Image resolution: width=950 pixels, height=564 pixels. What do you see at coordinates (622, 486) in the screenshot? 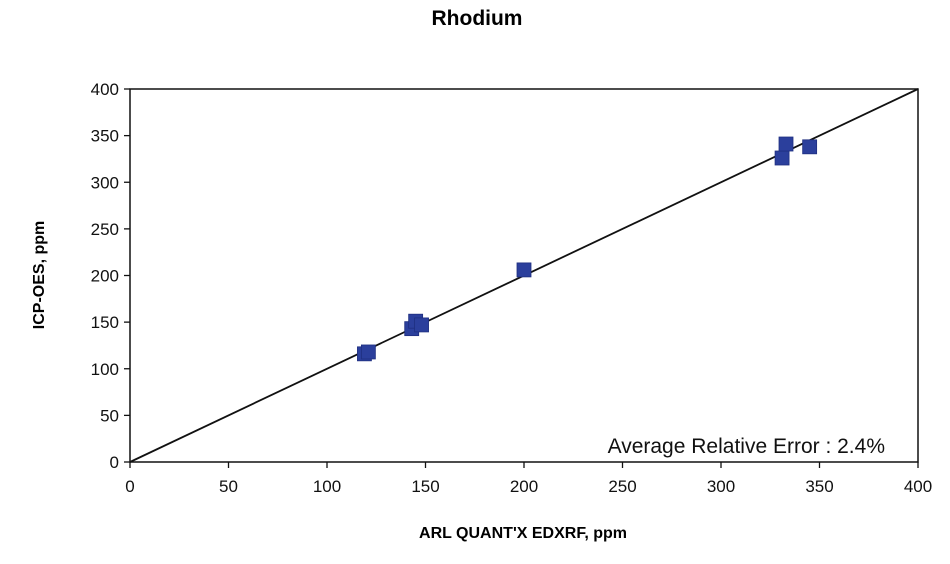
I see `x-tick-label: 250` at bounding box center [622, 486].